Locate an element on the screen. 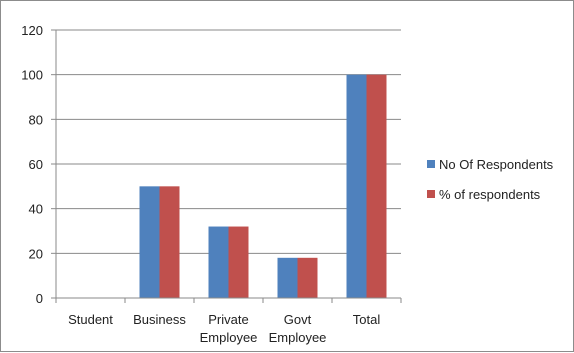  x-tick-label: Total is located at coordinates (367, 319).